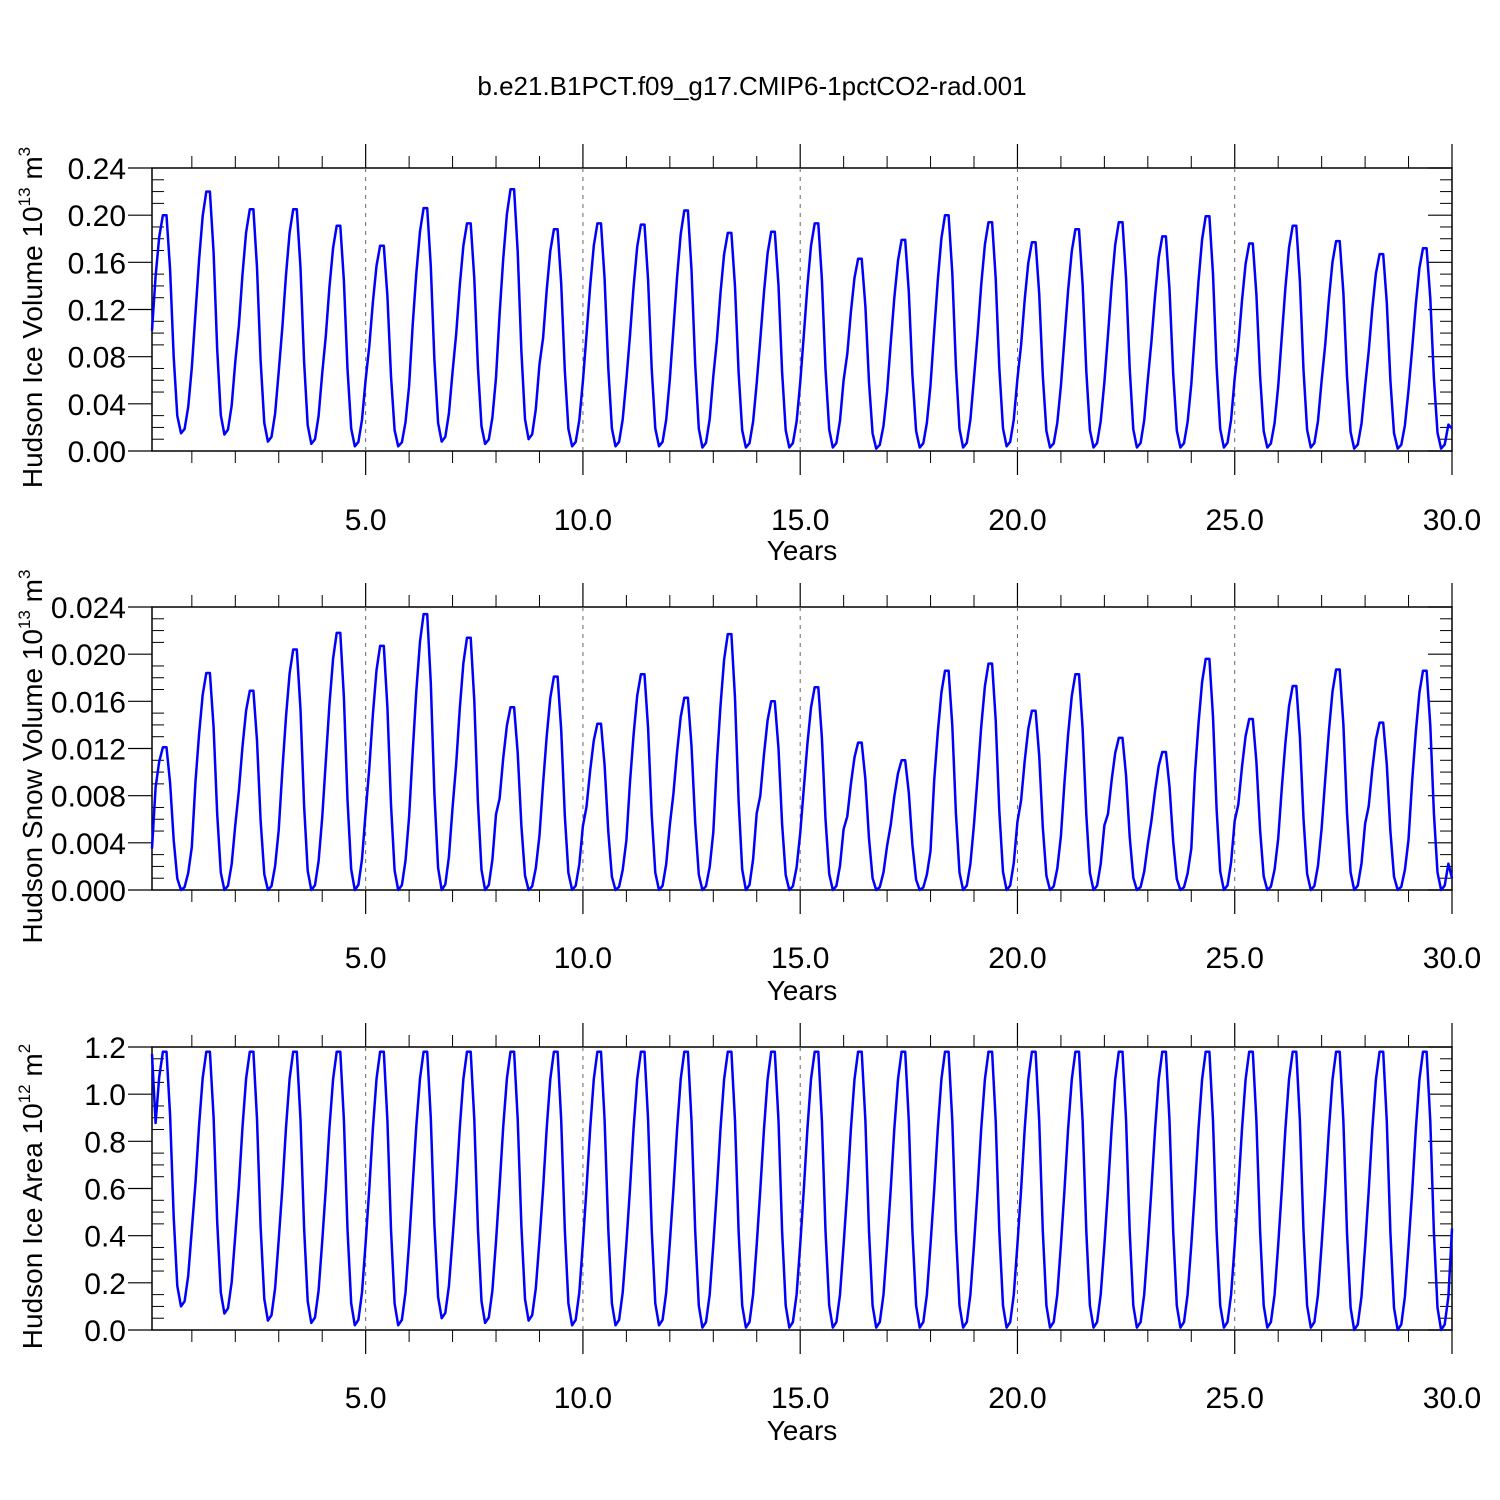  What do you see at coordinates (97, 311) in the screenshot?
I see `y-tick-label: 0.12` at bounding box center [97, 311].